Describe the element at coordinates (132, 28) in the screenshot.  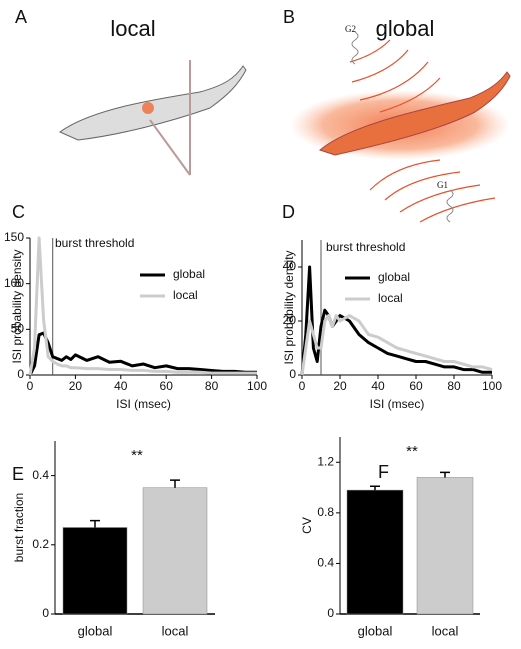
I see `panel-title: local` at that location.